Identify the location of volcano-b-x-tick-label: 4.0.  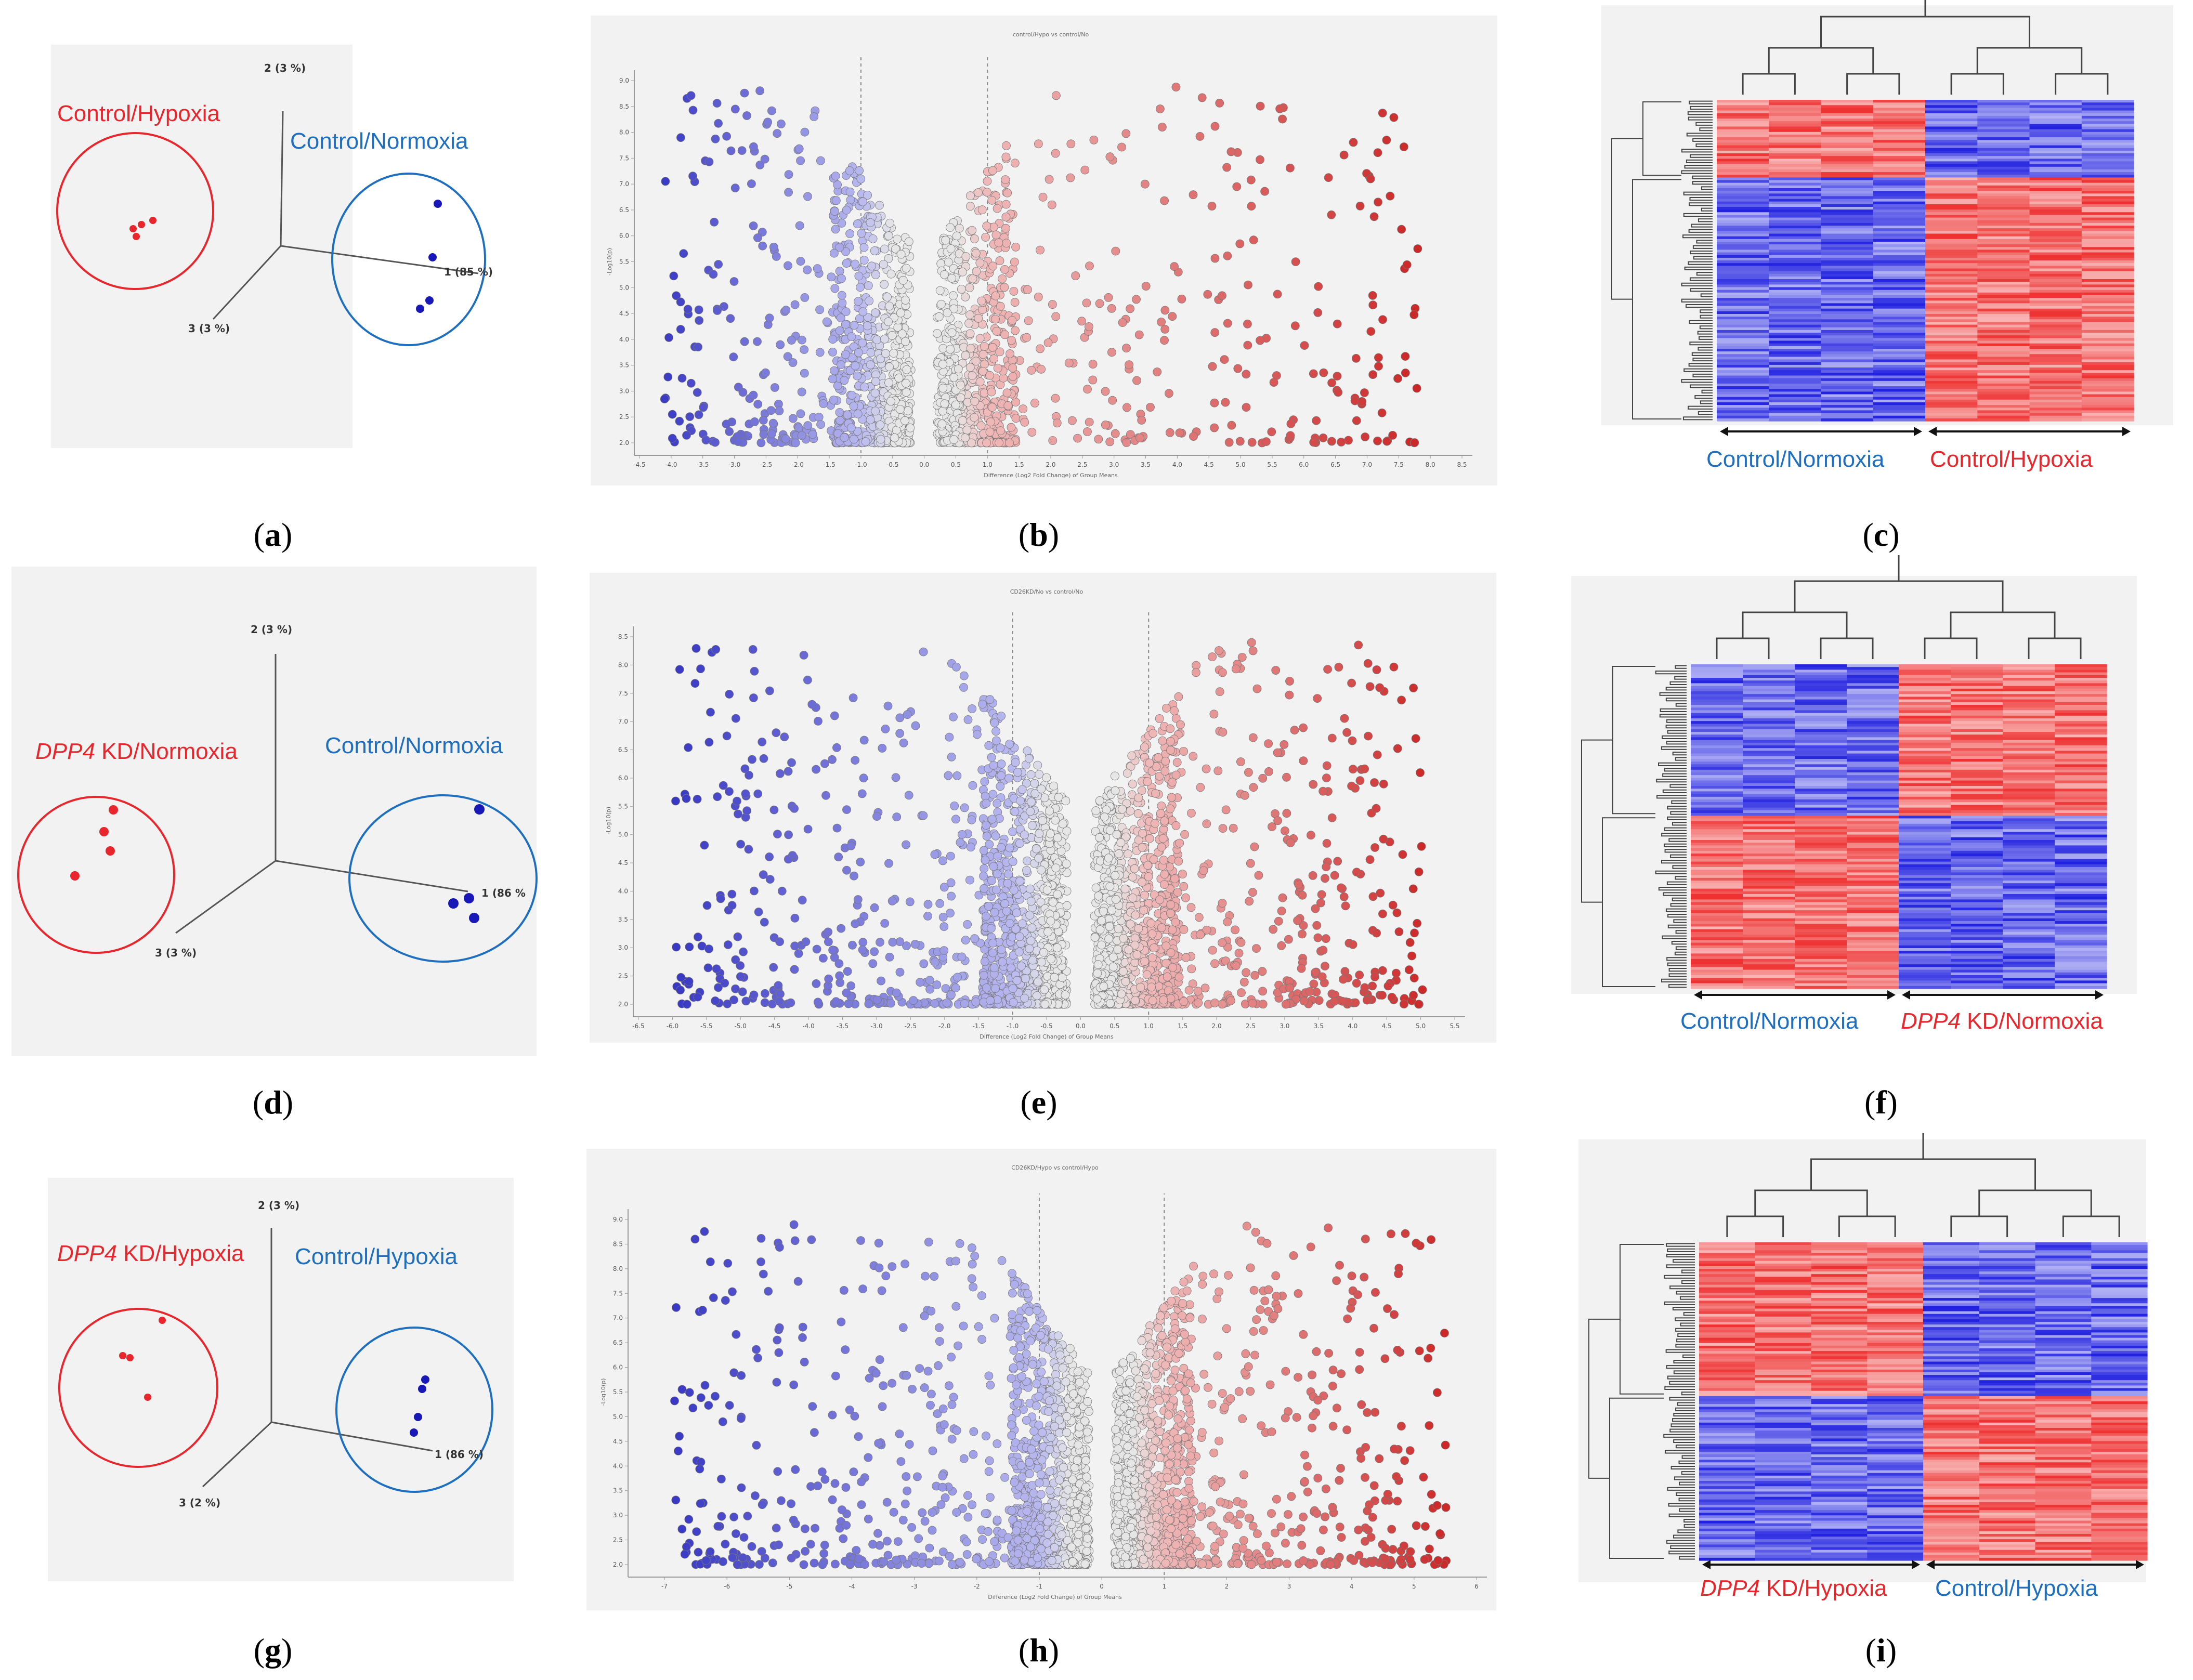
(1177, 464).